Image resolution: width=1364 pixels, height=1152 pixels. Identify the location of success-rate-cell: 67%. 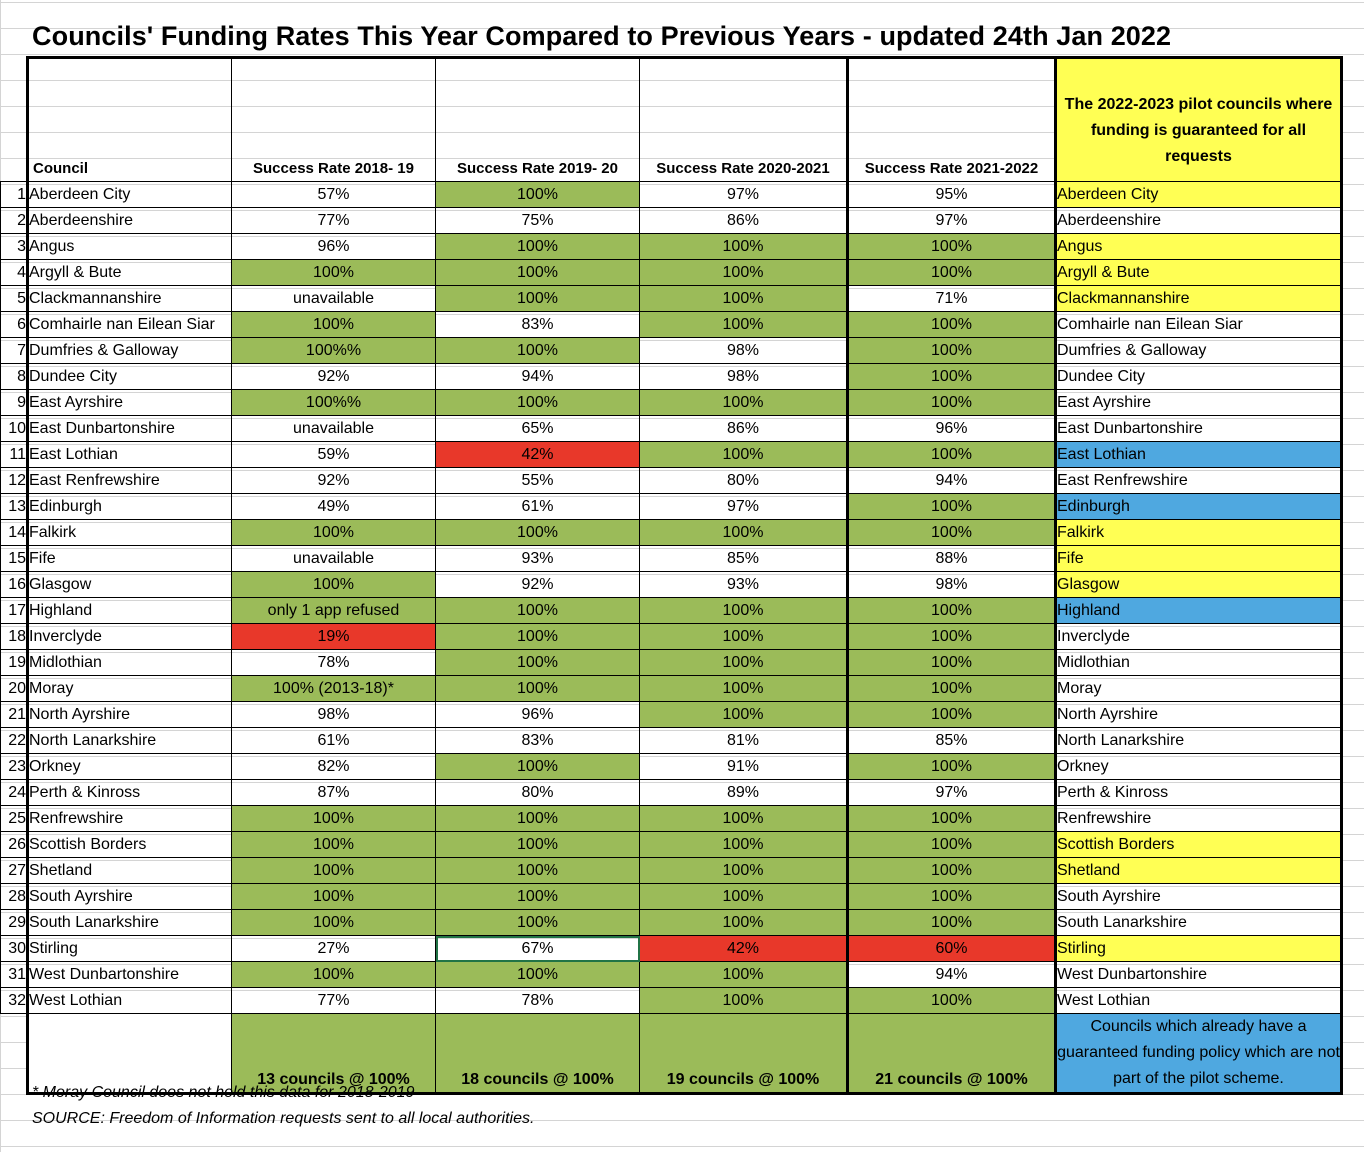
(537, 948).